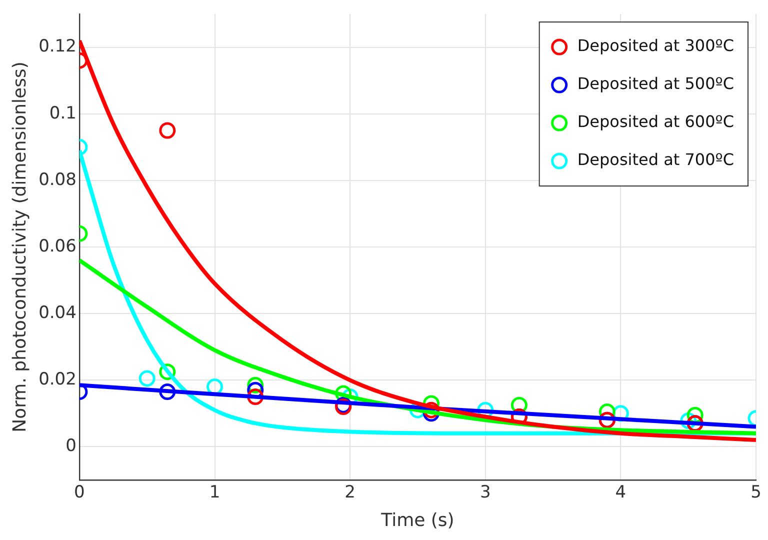 The height and width of the screenshot is (540, 768). What do you see at coordinates (57, 380) in the screenshot?
I see `y-tick-label: 0.02` at bounding box center [57, 380].